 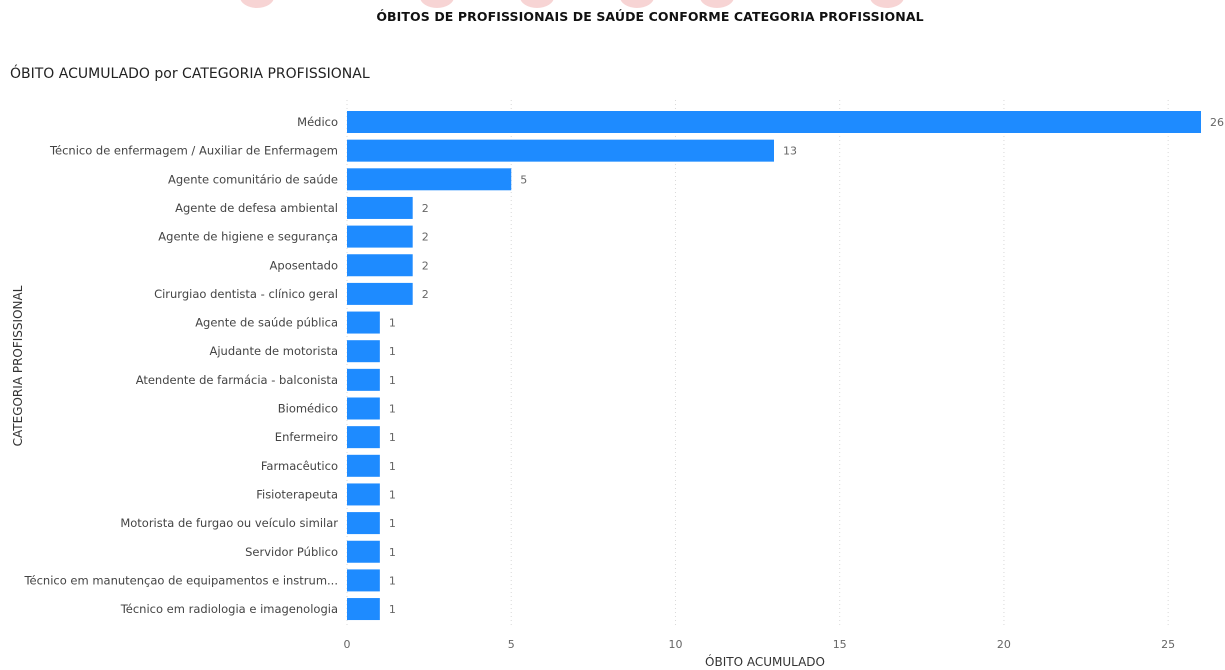 I want to click on y-axis-label: CATEGORIA PROFISSIONAL, so click(x=18, y=365).